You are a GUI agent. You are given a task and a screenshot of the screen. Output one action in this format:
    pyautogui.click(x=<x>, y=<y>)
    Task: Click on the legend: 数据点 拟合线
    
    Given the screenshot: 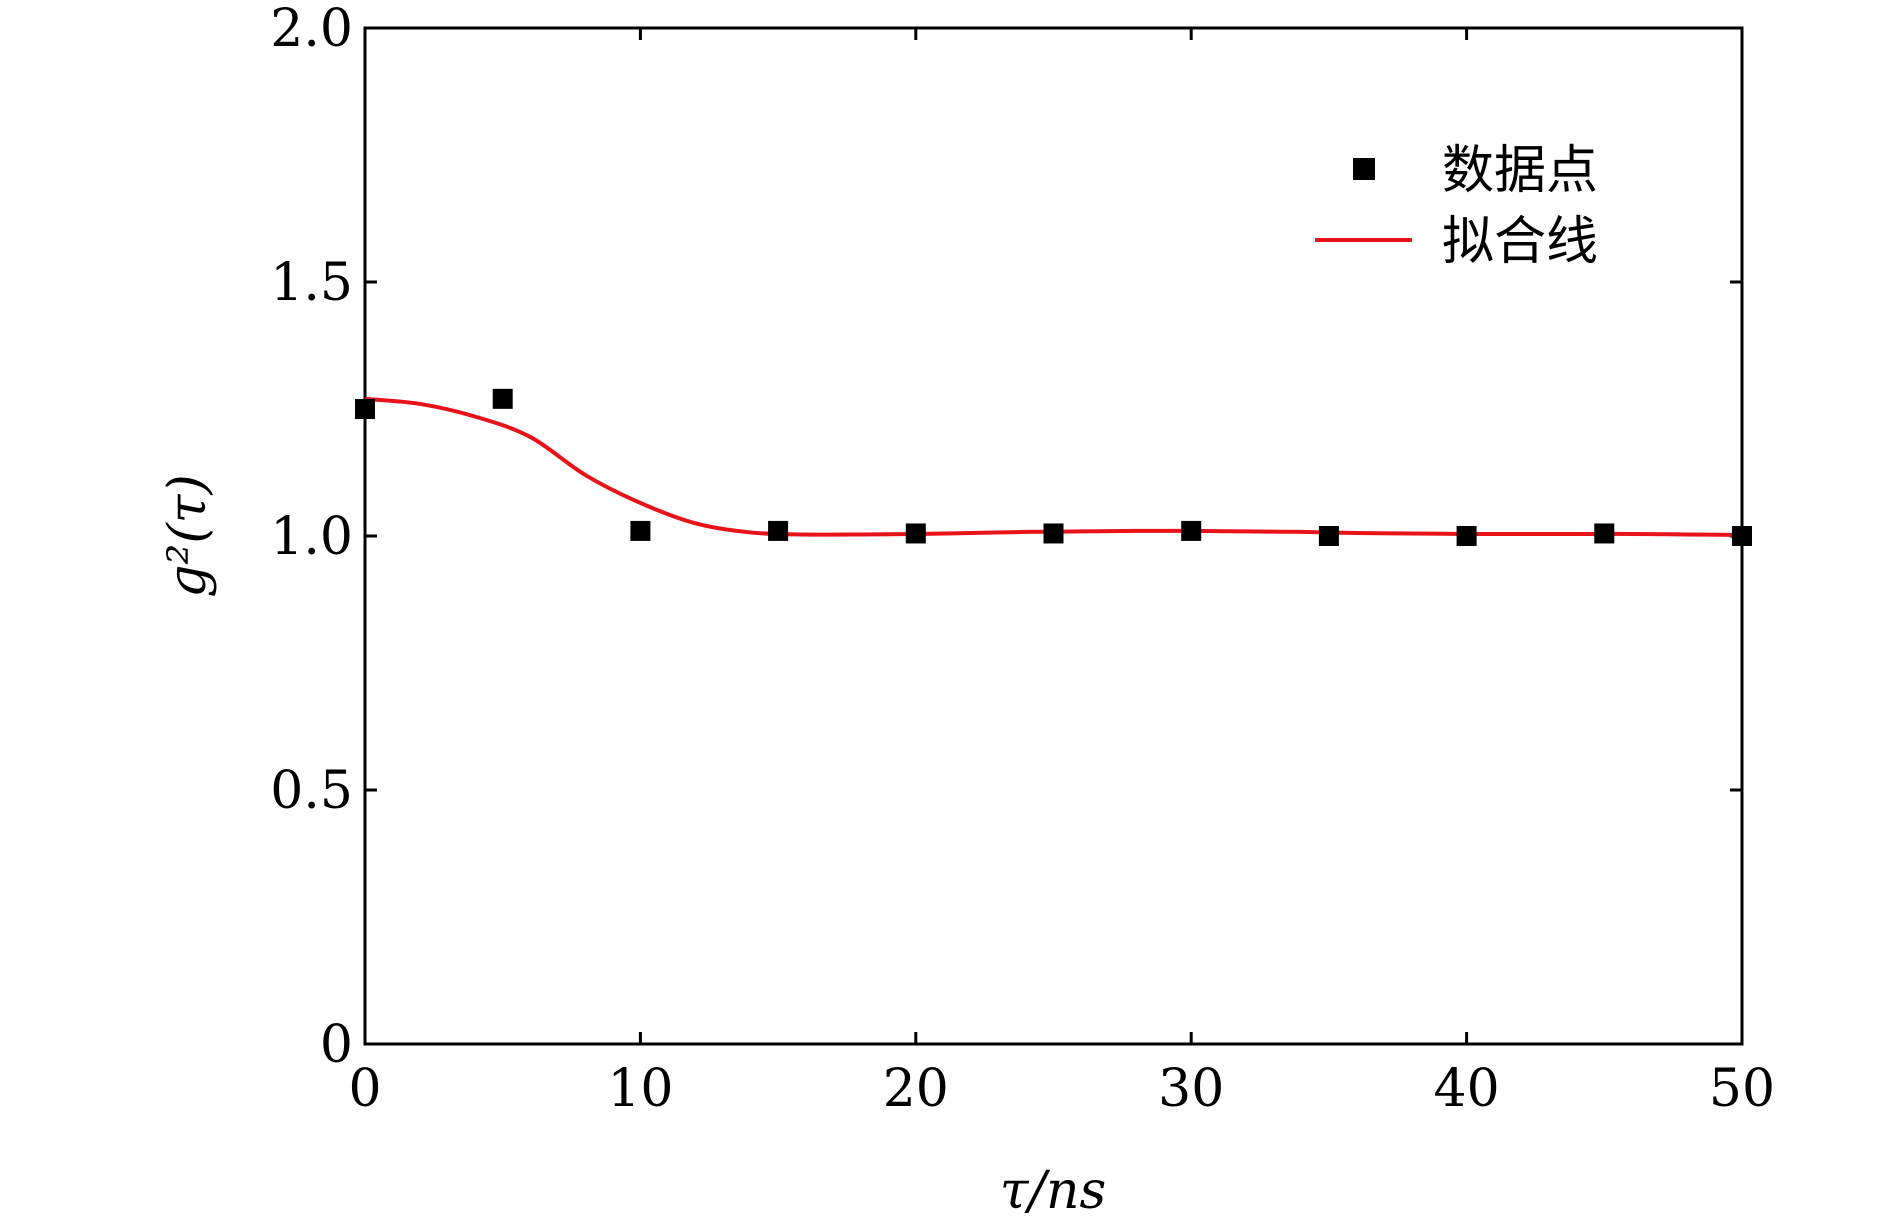 What is the action you would take?
    pyautogui.click(x=1456, y=206)
    